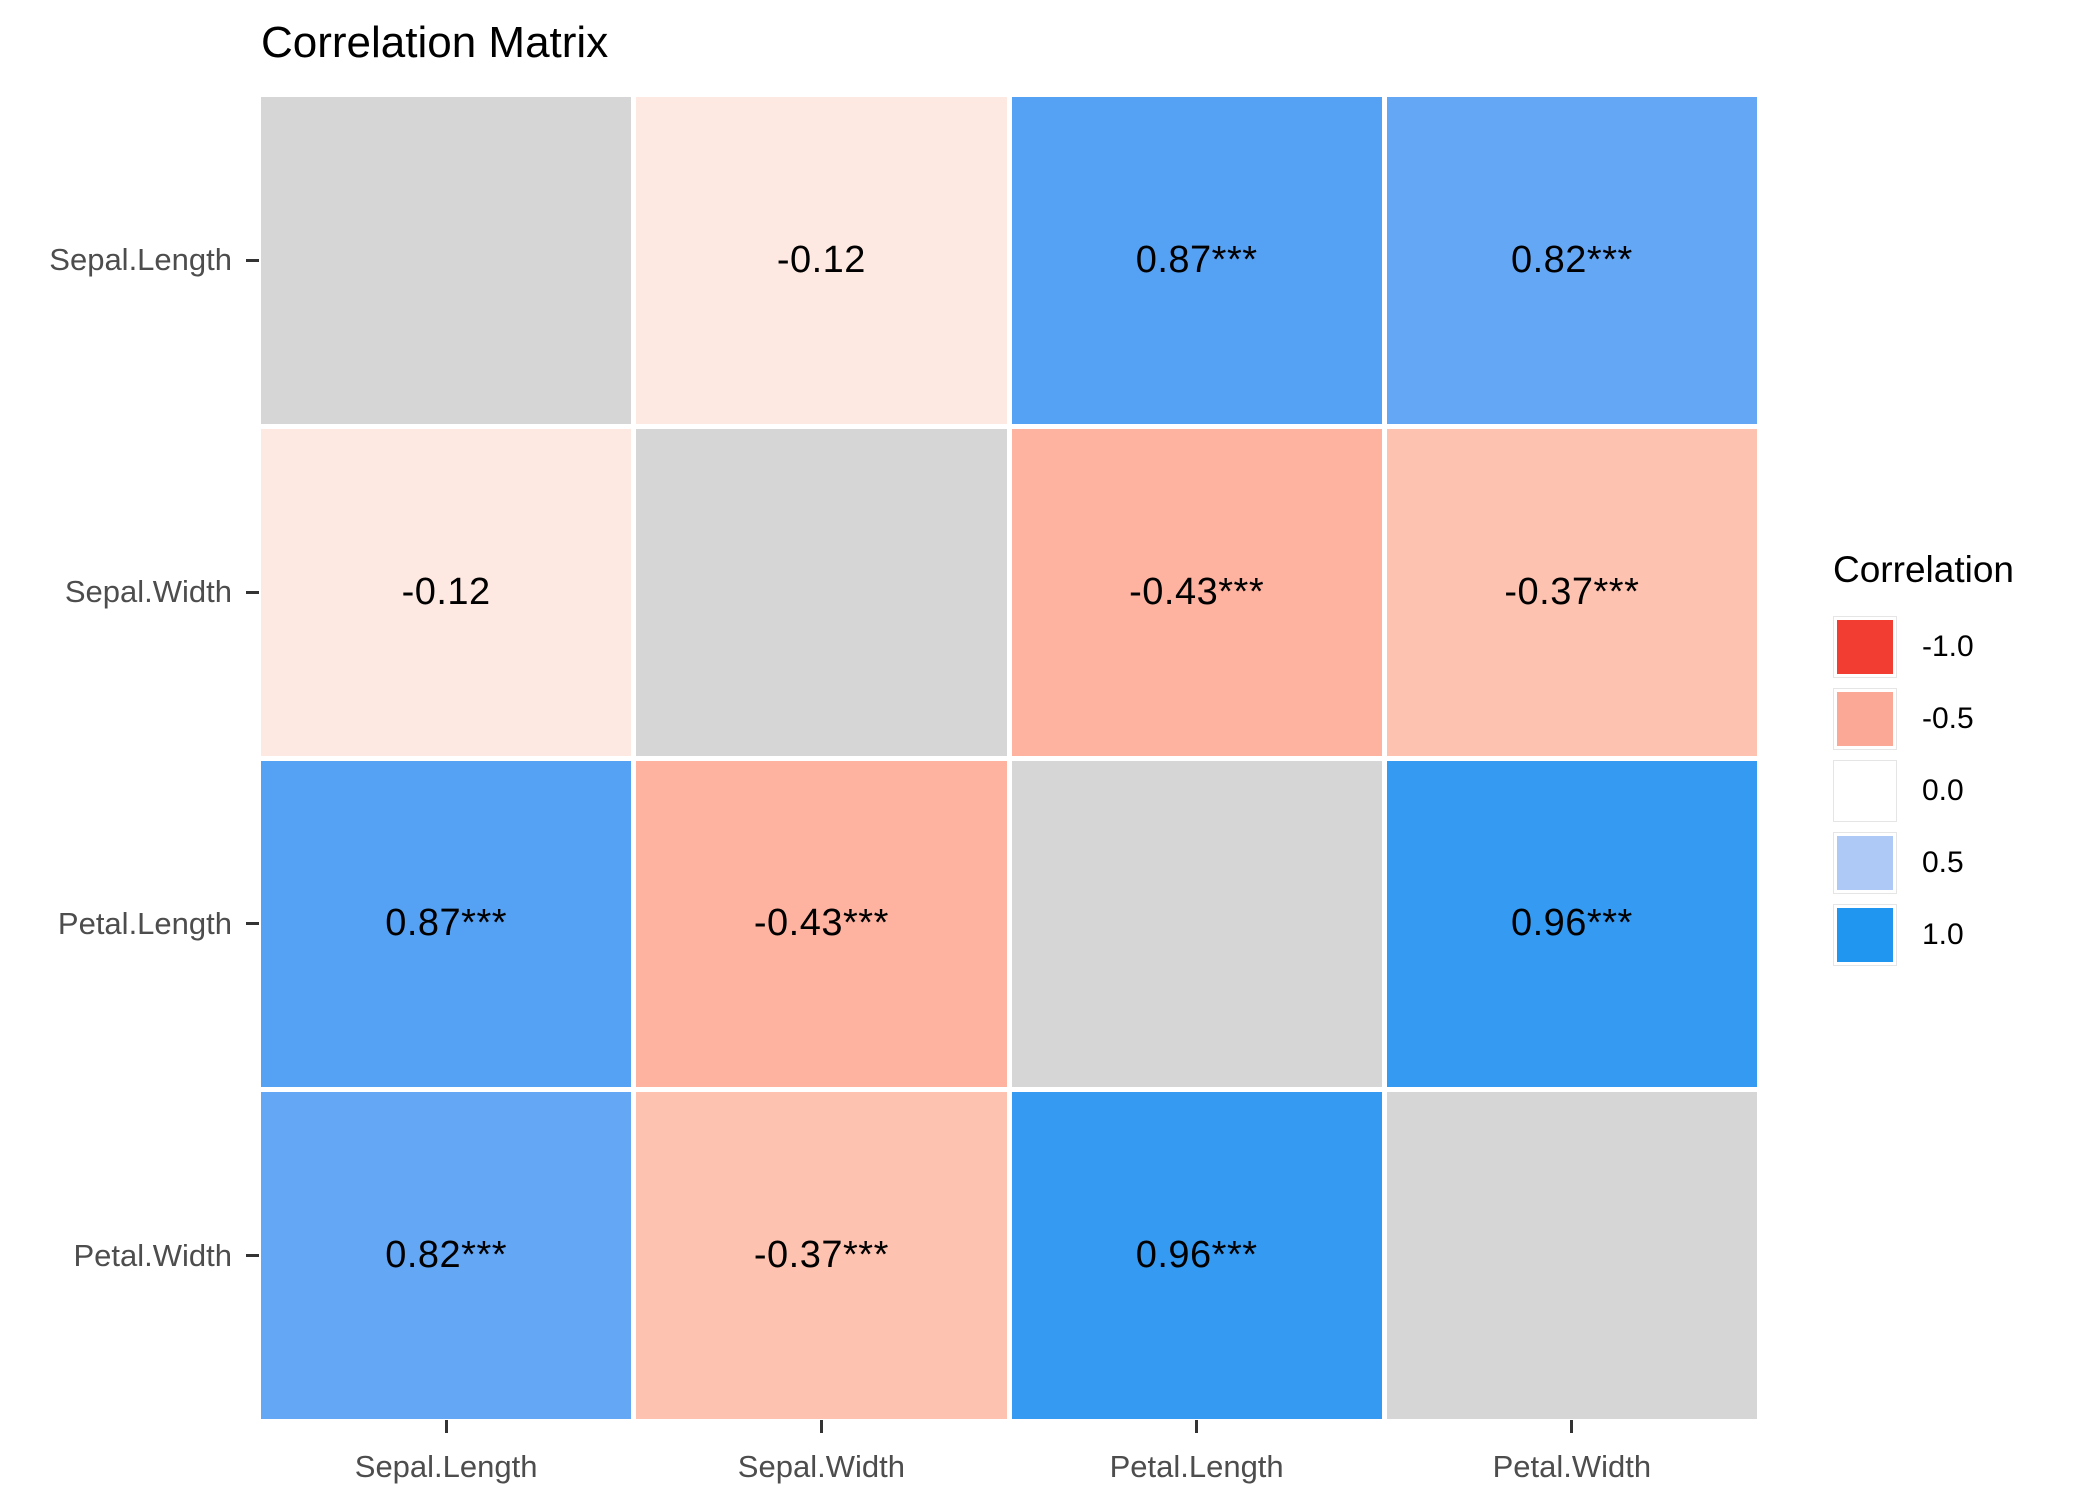 The height and width of the screenshot is (1500, 2100). Describe the element at coordinates (1948, 646) in the screenshot. I see `legend-label: -1.0` at that location.